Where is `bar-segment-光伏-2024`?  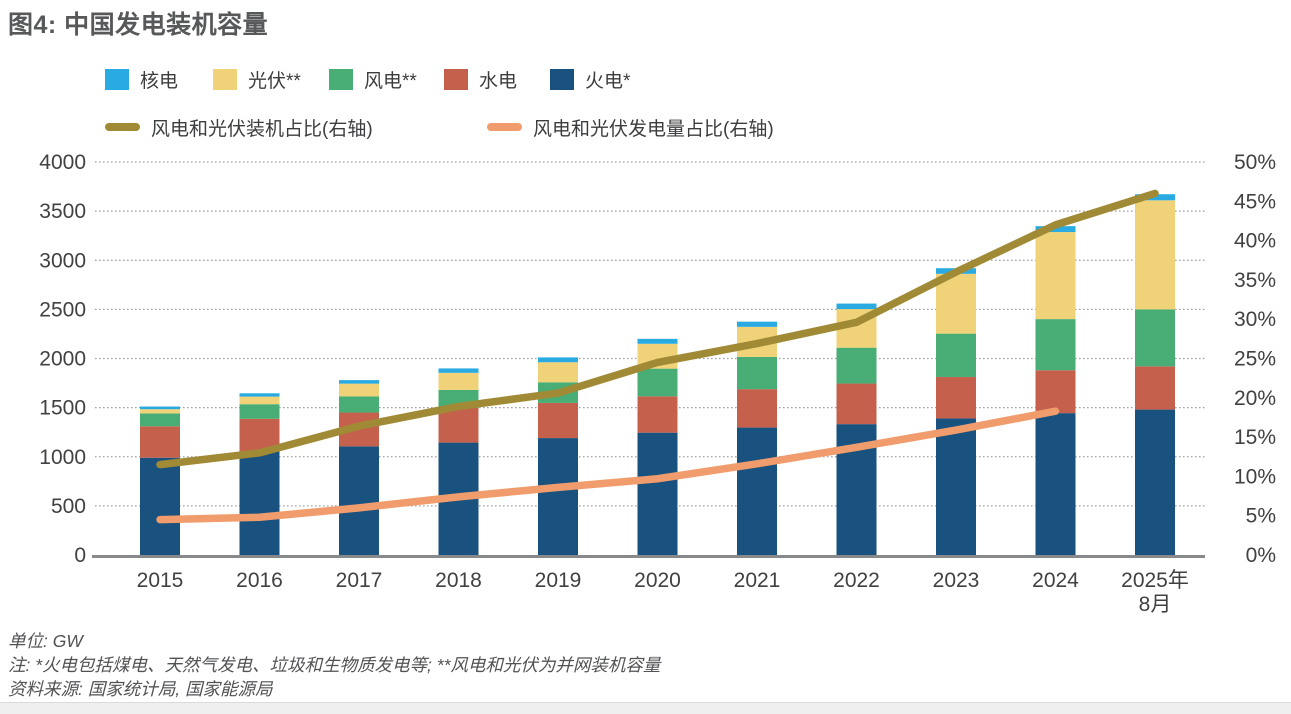 bar-segment-光伏-2024 is located at coordinates (1055, 276).